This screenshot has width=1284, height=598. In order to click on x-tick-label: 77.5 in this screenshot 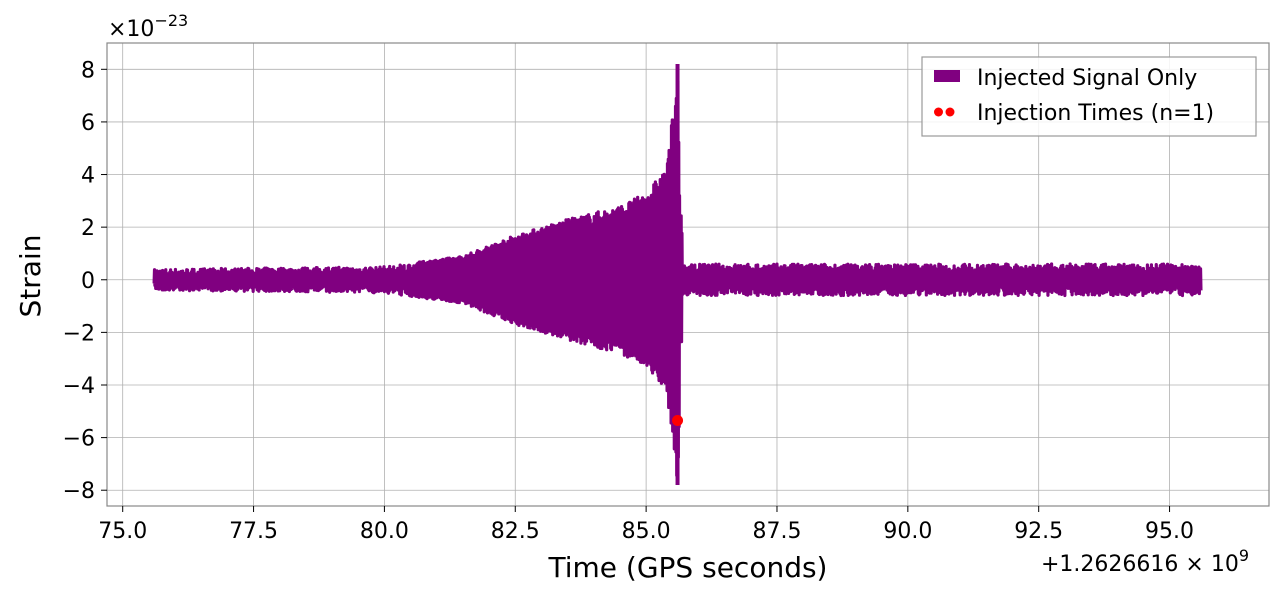, I will do `click(253, 531)`.